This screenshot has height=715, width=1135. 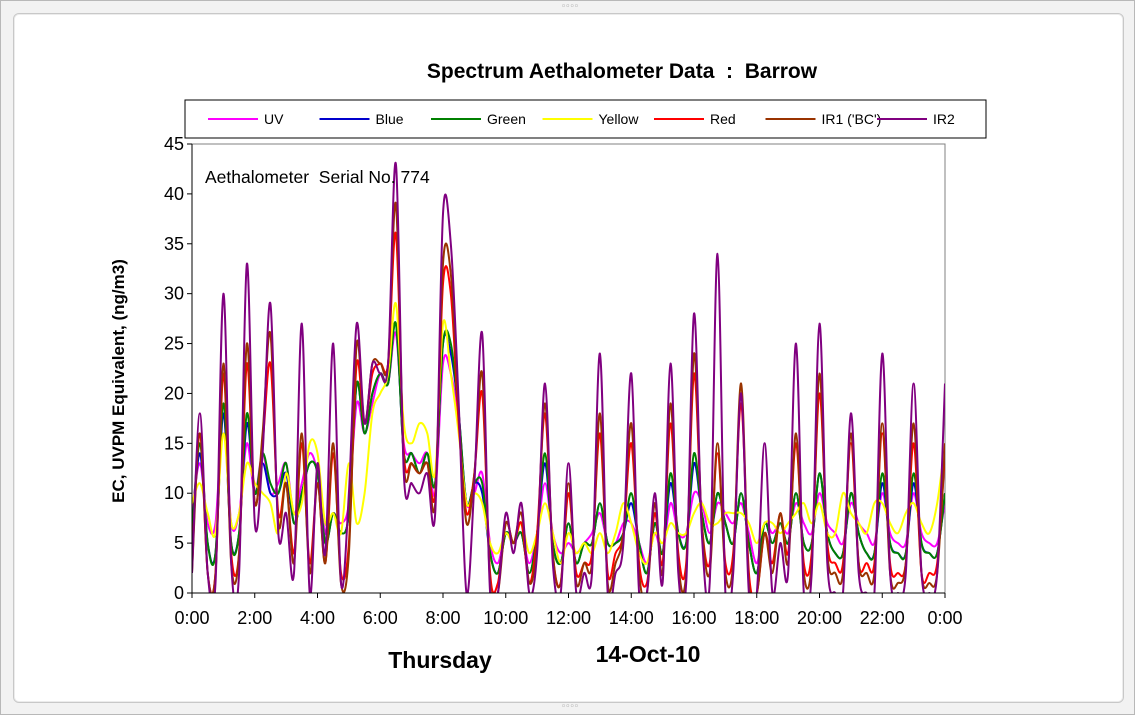 I want to click on legend-label-red: Red, so click(x=723, y=119).